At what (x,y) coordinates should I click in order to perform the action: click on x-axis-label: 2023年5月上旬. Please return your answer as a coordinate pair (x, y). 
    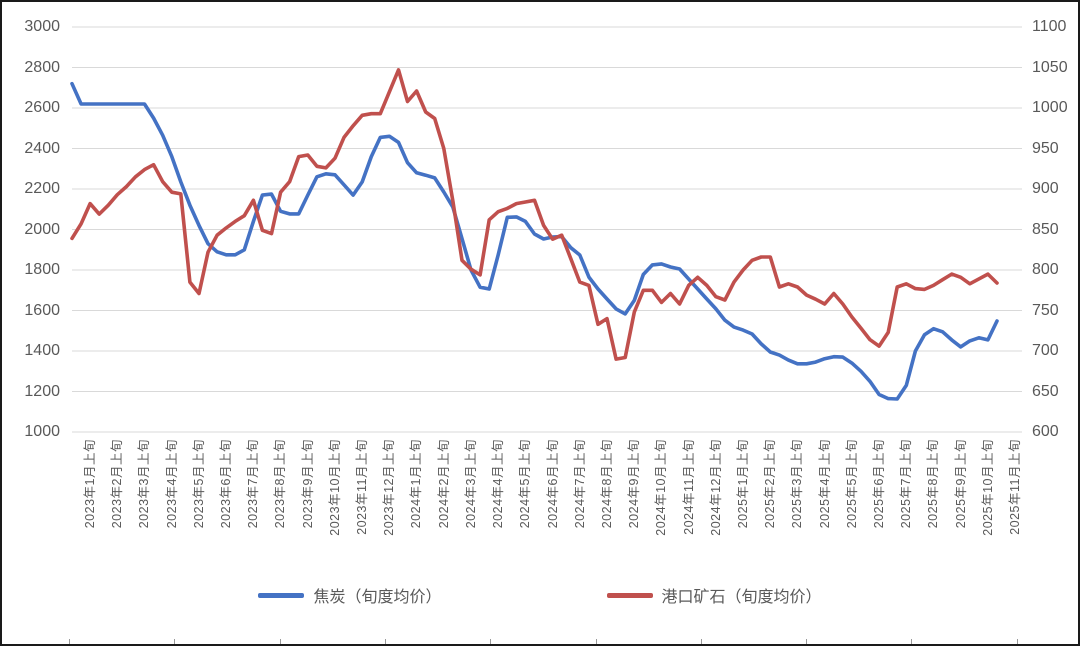
    Looking at the image, I should click on (198, 484).